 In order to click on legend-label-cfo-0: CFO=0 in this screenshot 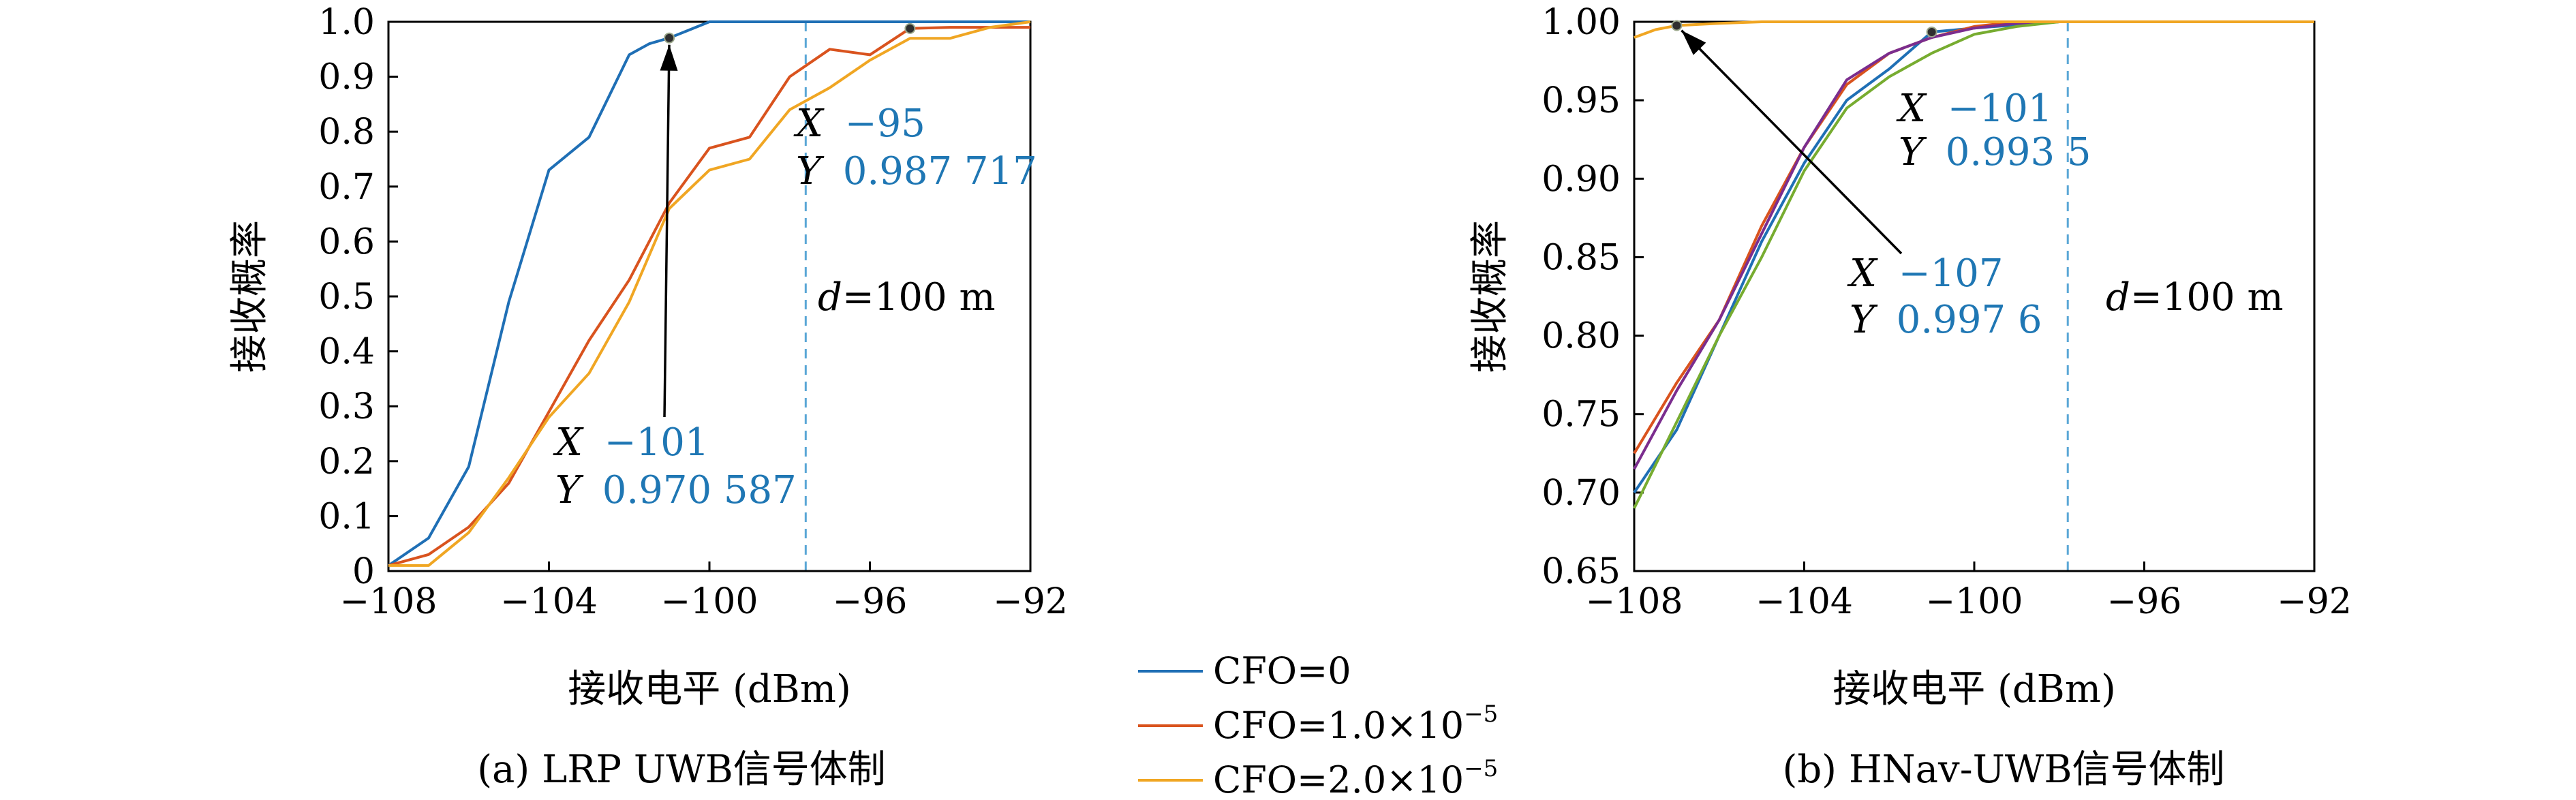, I will do `click(1282, 670)`.